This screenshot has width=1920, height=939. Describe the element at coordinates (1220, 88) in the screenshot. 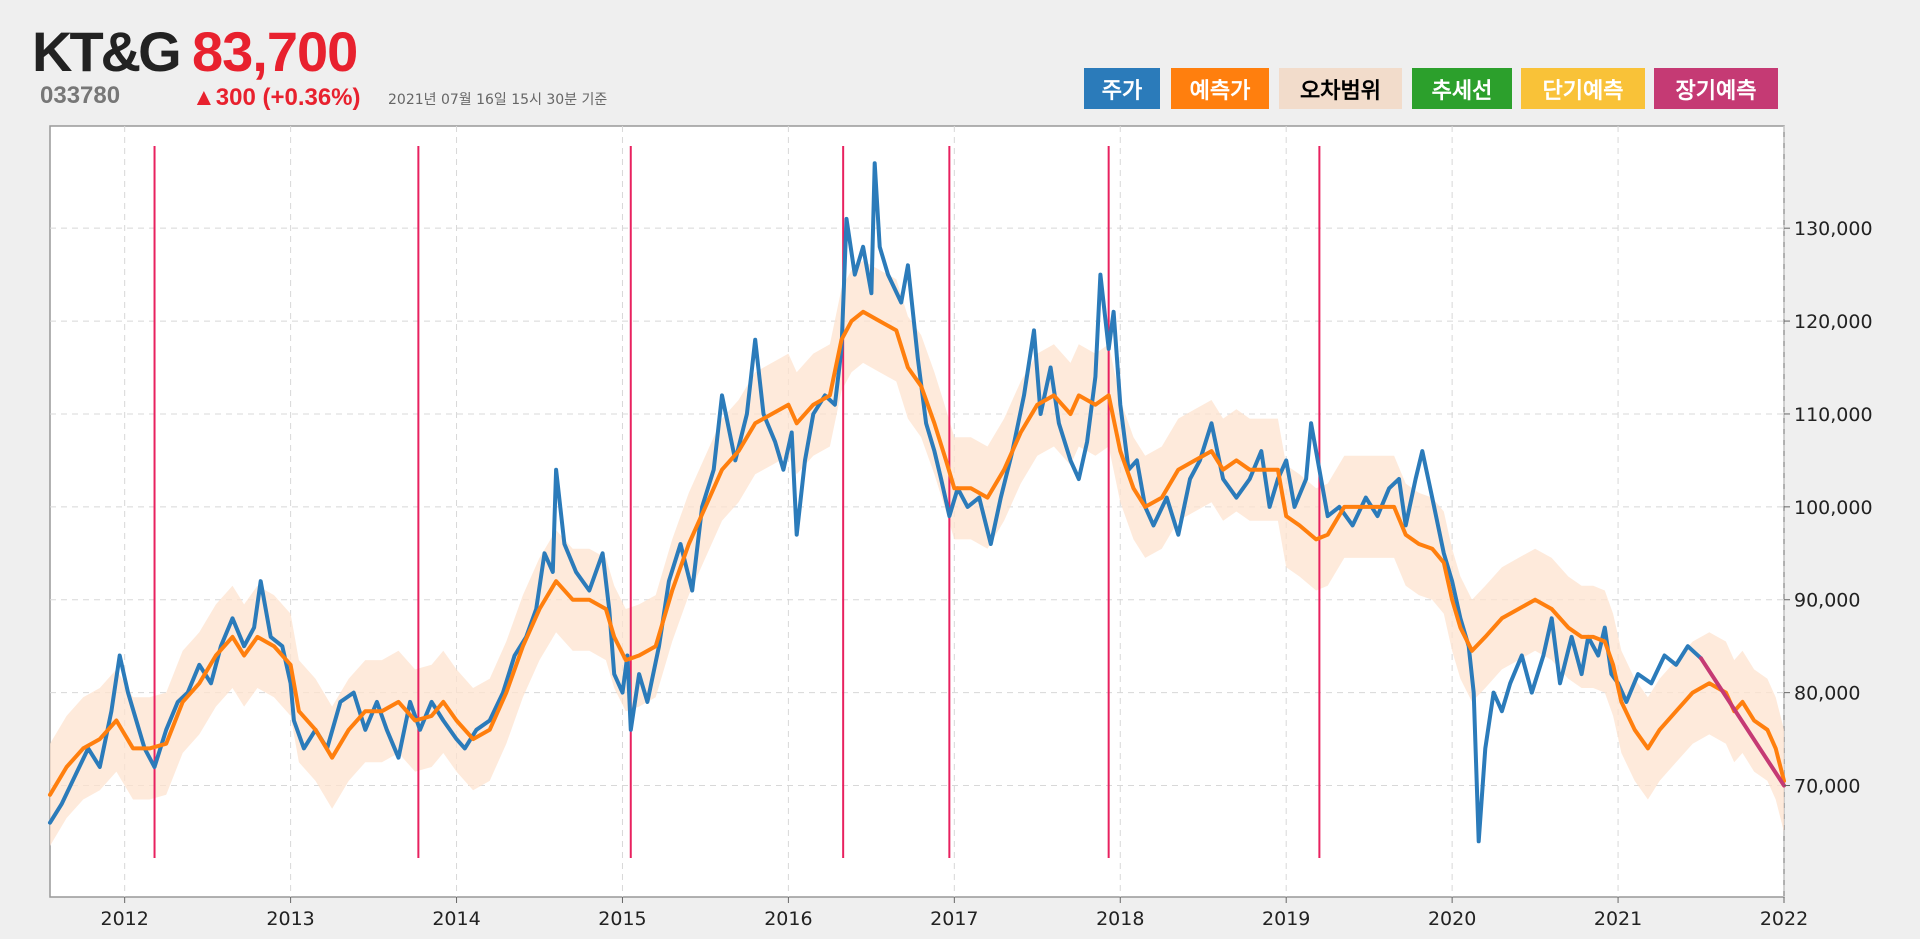

I see `legend-forecast: 예측가` at that location.